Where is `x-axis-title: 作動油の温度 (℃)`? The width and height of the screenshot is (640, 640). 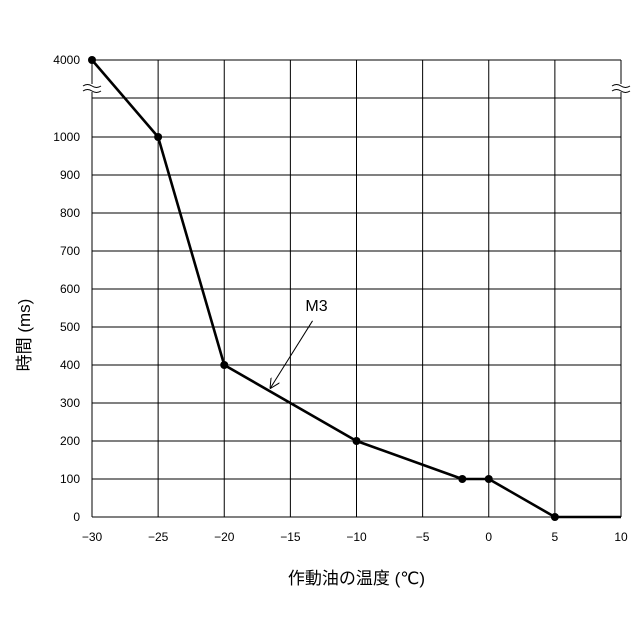
x-axis-title: 作動油の温度 (℃) is located at coordinates (356, 578).